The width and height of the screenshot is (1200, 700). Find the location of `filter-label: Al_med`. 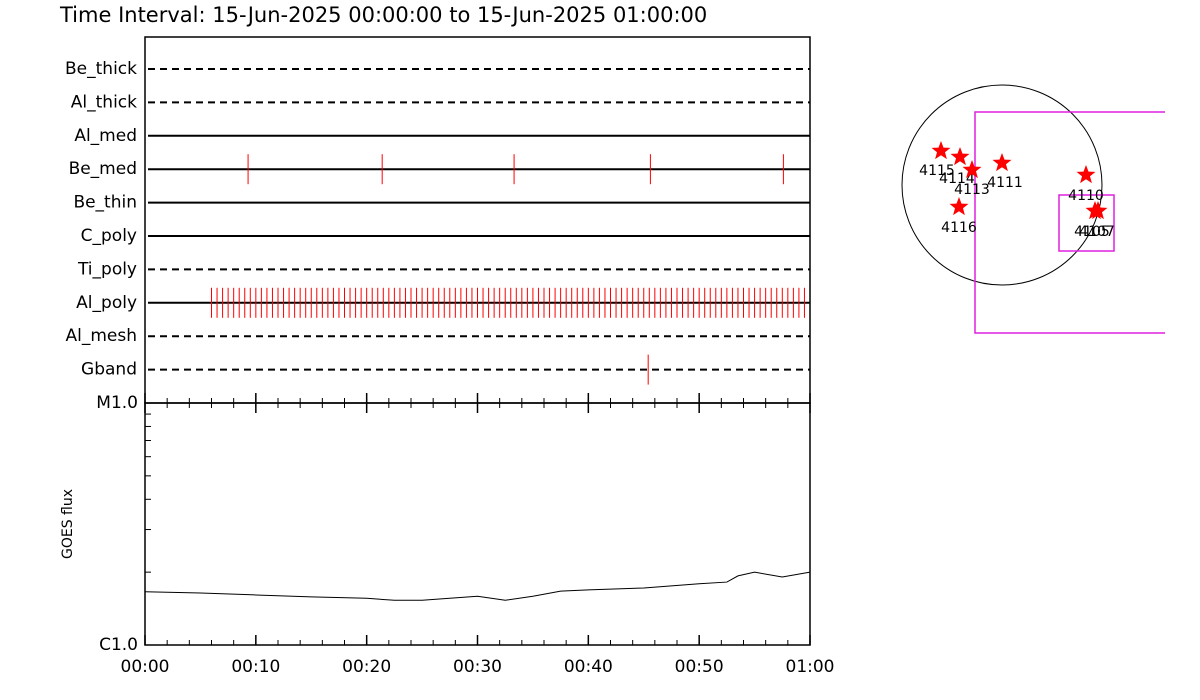

filter-label: Al_med is located at coordinates (105, 136).